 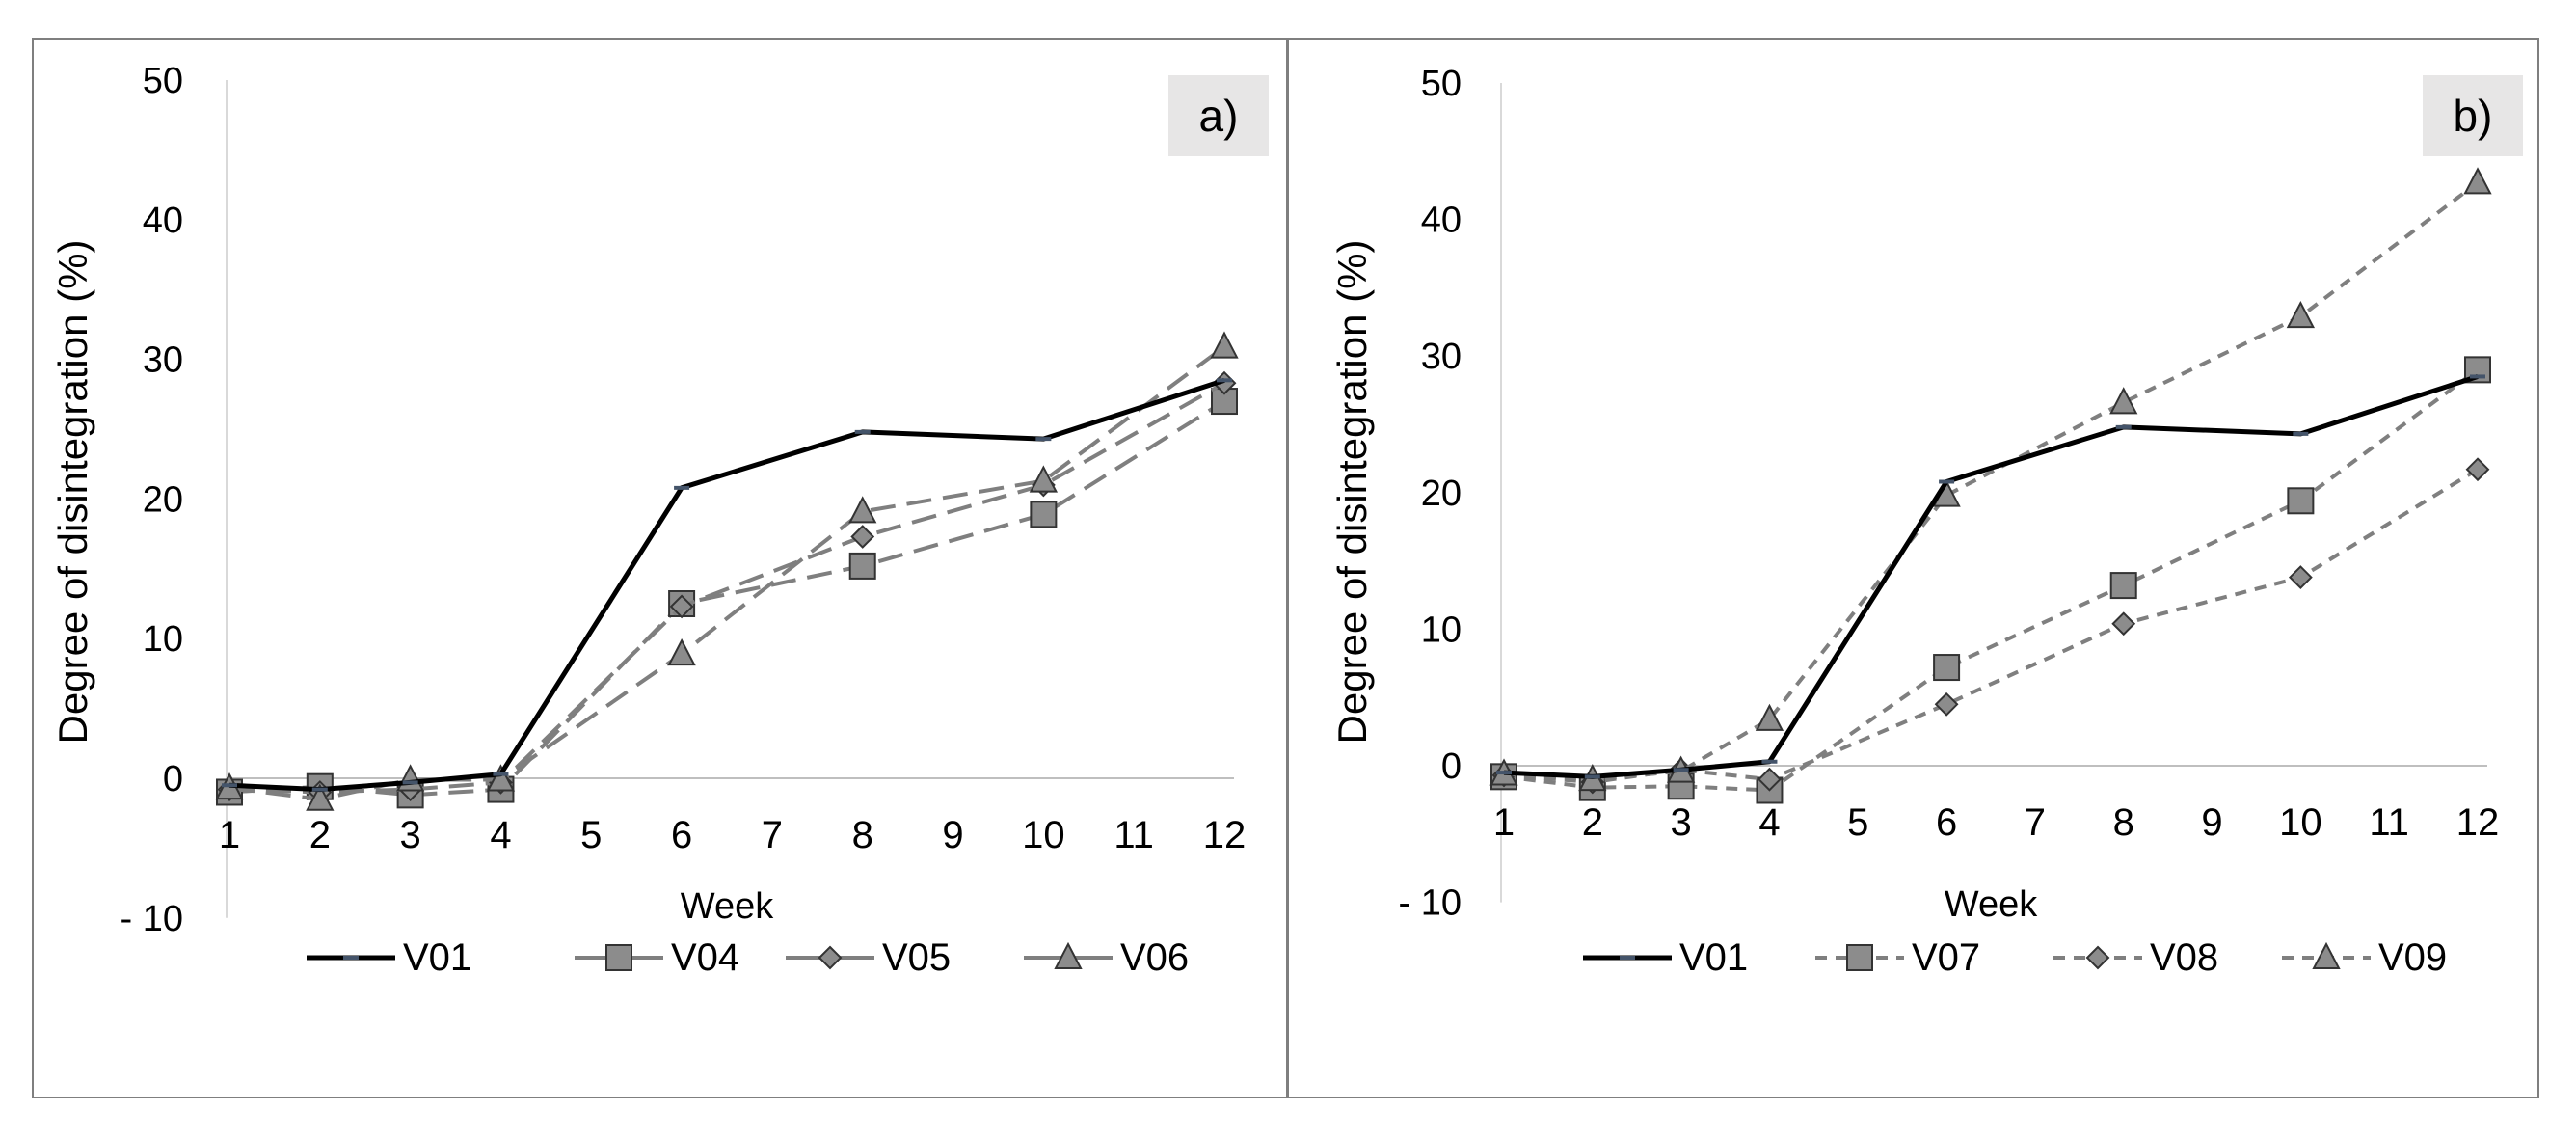 What do you see at coordinates (1946, 957) in the screenshot?
I see `legend-label: V07` at bounding box center [1946, 957].